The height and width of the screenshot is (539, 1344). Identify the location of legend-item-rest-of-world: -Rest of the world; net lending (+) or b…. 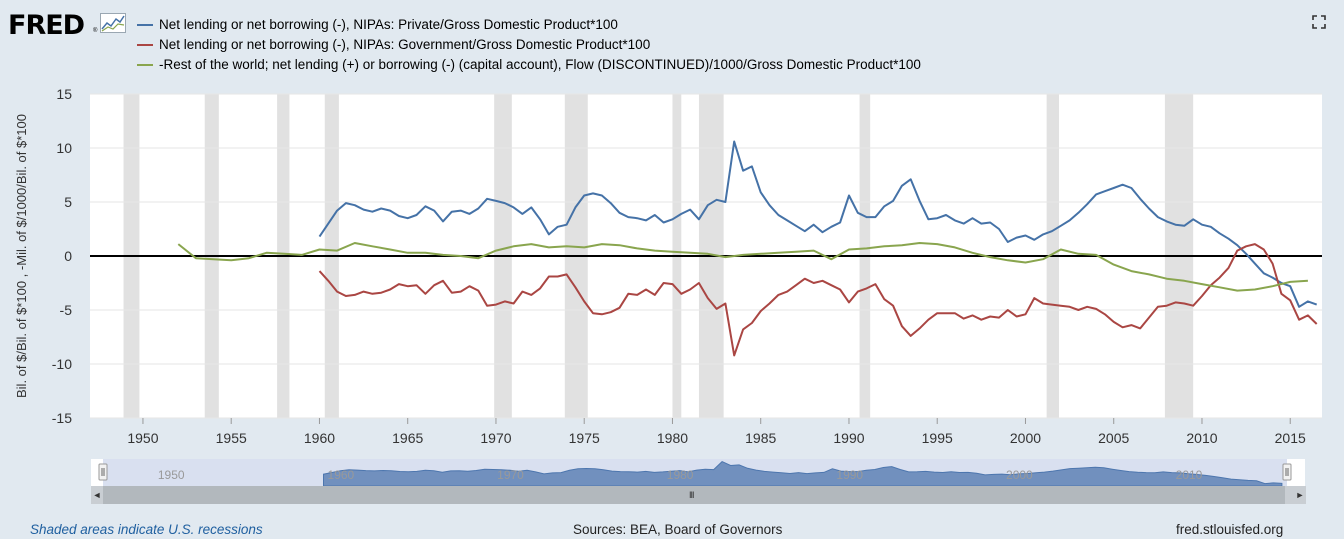
(529, 65).